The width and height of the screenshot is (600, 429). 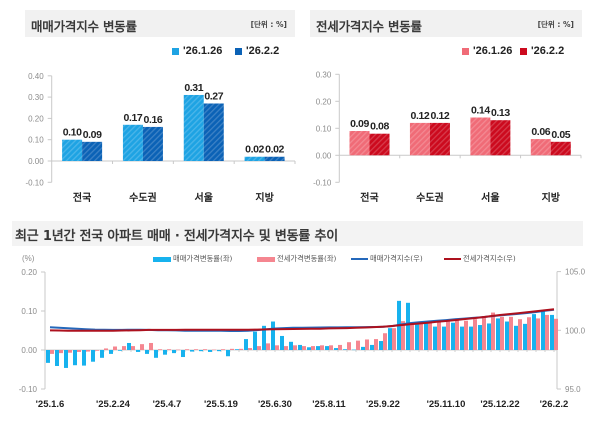 What do you see at coordinates (36, 76) in the screenshot?
I see `y-tick-label: 0.40` at bounding box center [36, 76].